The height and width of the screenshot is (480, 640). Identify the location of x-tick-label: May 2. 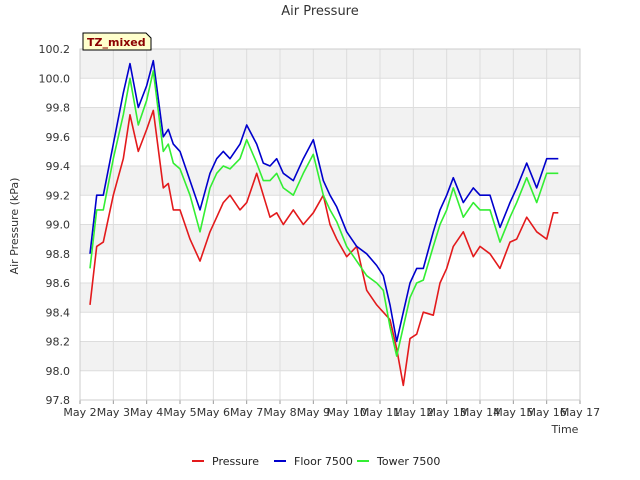
(79, 412).